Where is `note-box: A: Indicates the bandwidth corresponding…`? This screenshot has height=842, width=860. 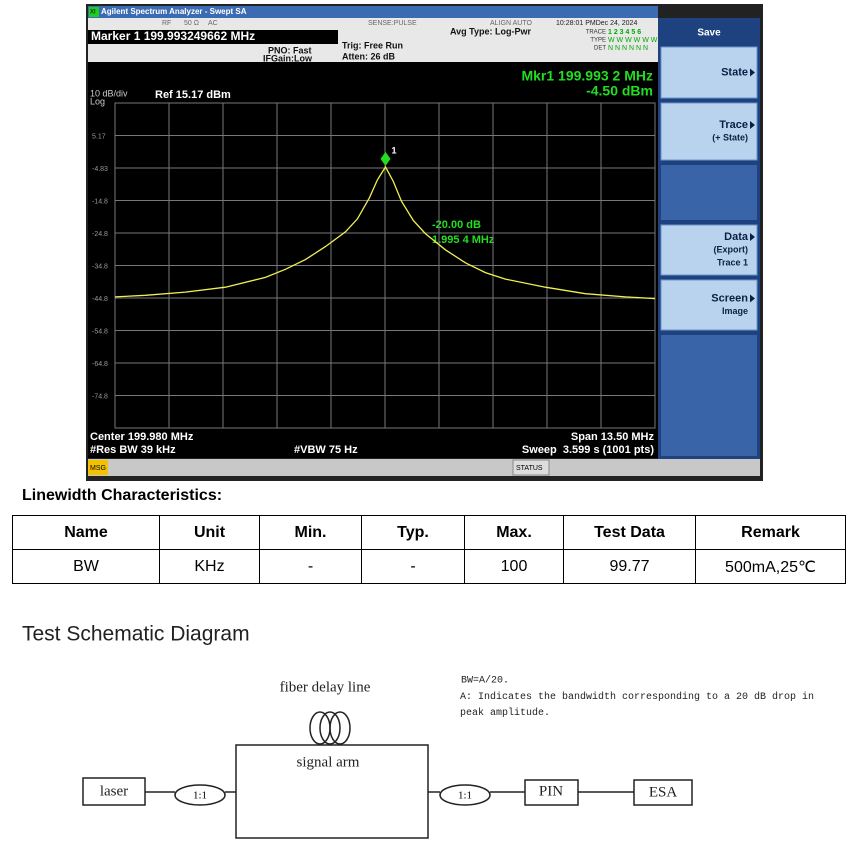 note-box: A: Indicates the bandwidth corresponding… is located at coordinates (637, 705).